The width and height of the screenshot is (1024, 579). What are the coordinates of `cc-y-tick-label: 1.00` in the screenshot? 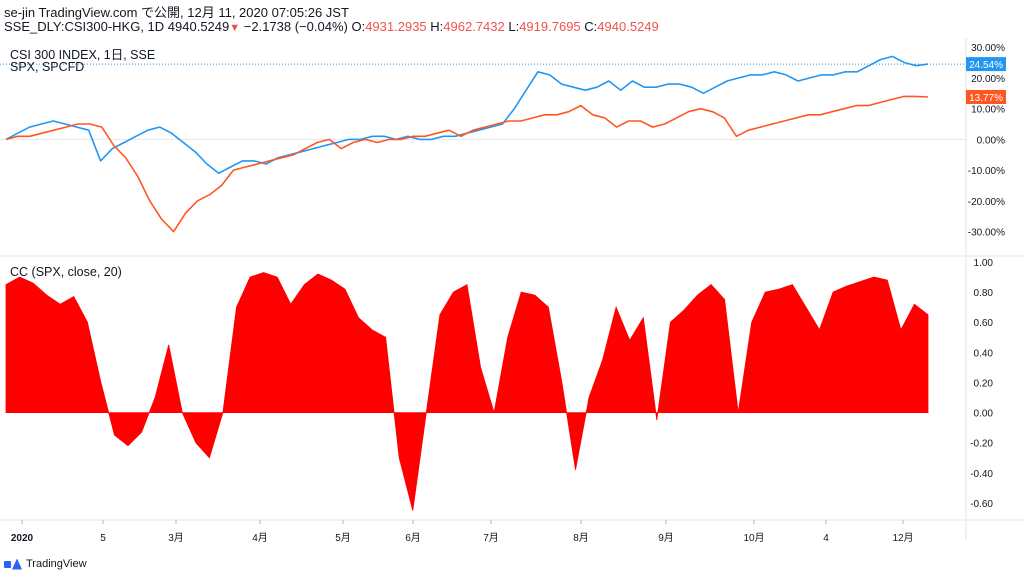 It's located at (984, 263).